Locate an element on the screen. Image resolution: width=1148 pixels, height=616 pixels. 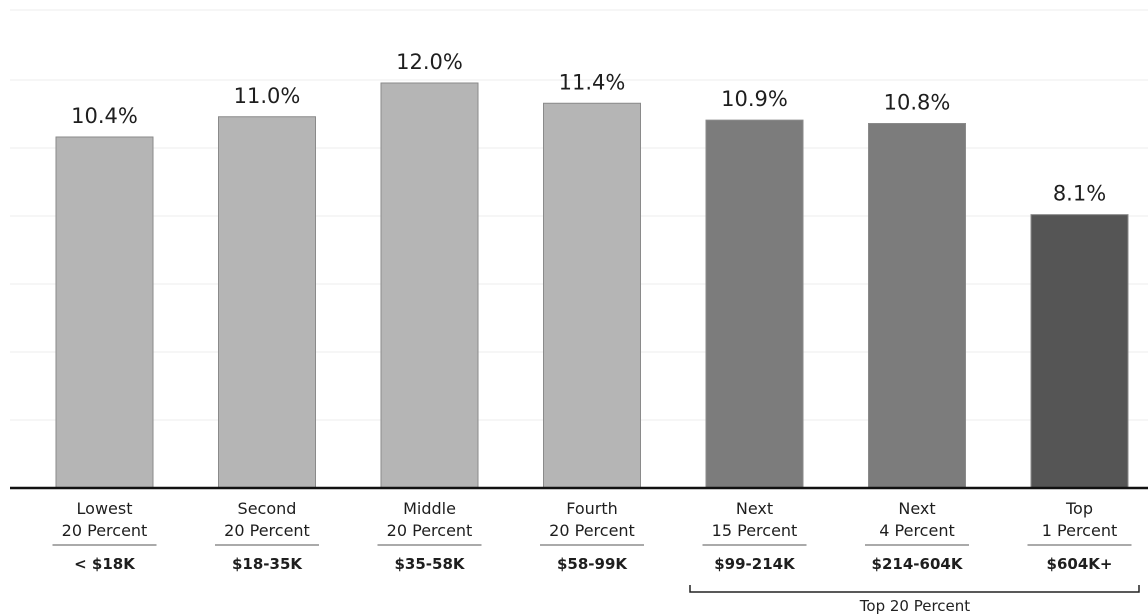
top-20-bracket: Top 20 Percent is located at coordinates (914, 600).